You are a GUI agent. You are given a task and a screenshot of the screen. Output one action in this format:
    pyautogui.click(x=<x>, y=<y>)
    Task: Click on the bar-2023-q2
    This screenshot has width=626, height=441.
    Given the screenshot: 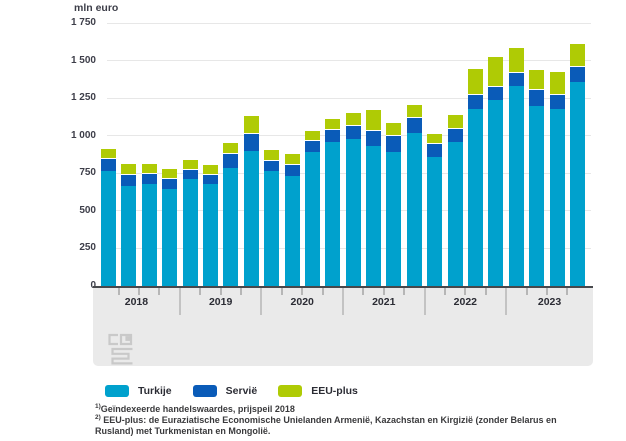 What is the action you would take?
    pyautogui.click(x=537, y=177)
    